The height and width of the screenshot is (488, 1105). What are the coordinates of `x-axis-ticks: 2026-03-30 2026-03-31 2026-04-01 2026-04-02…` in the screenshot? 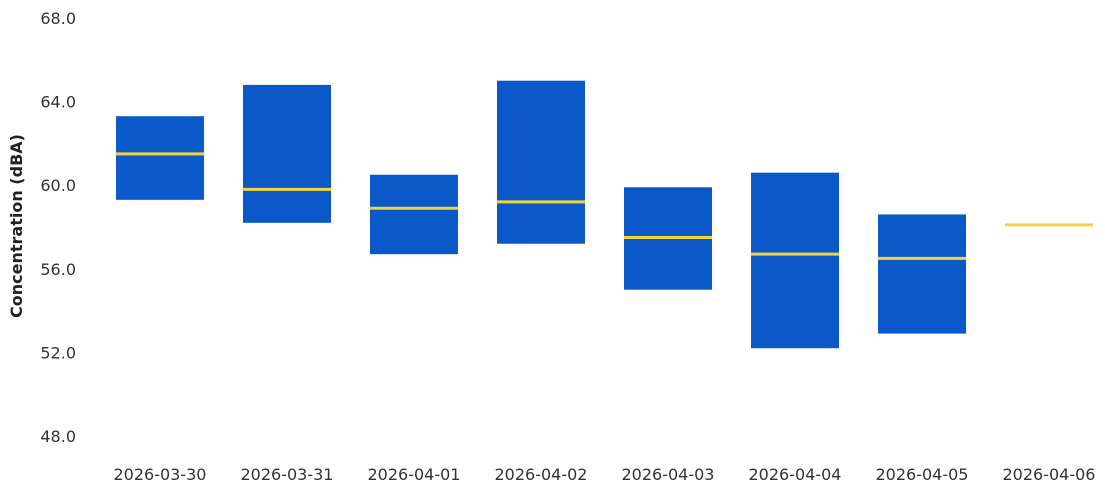 It's located at (605, 474).